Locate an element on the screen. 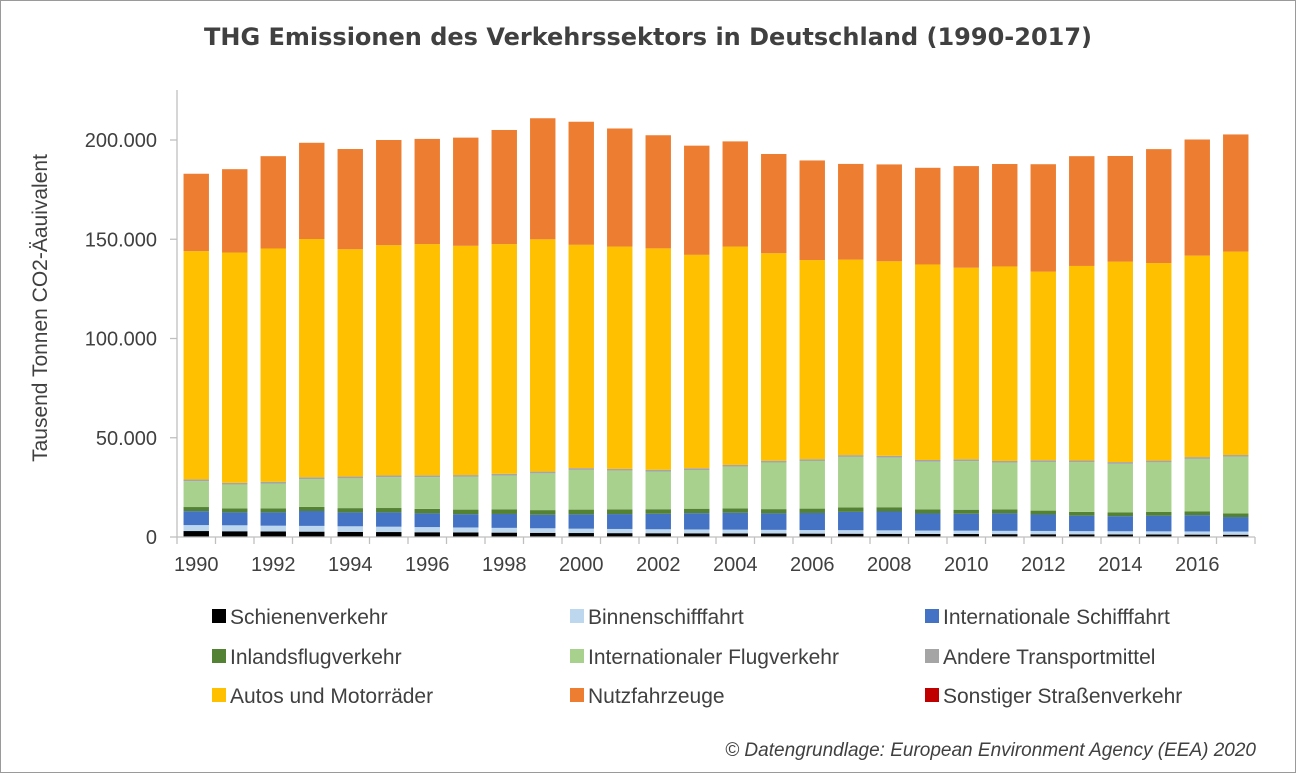  legend-label: Andere Transportmittel is located at coordinates (1049, 657).